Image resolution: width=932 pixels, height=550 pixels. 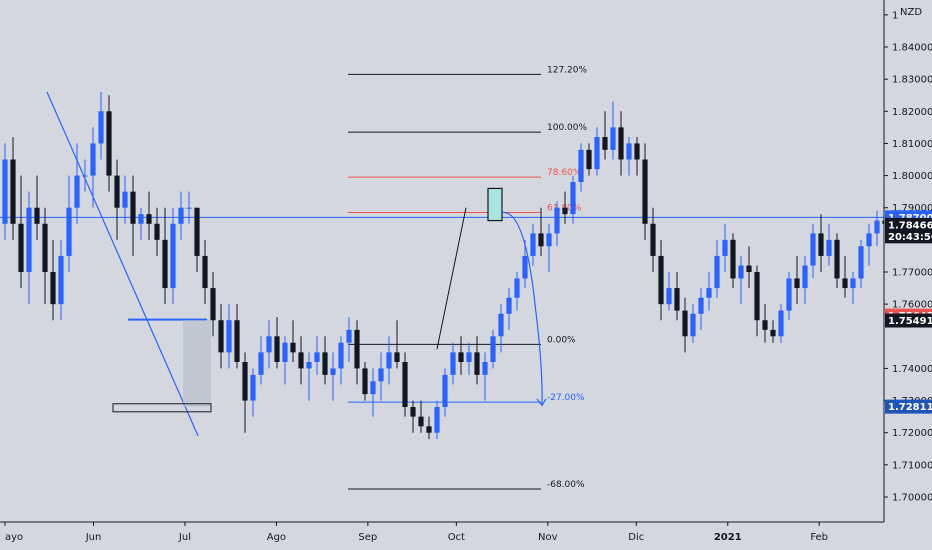 I want to click on price-tag-target: 1.72811, so click(x=910, y=407).